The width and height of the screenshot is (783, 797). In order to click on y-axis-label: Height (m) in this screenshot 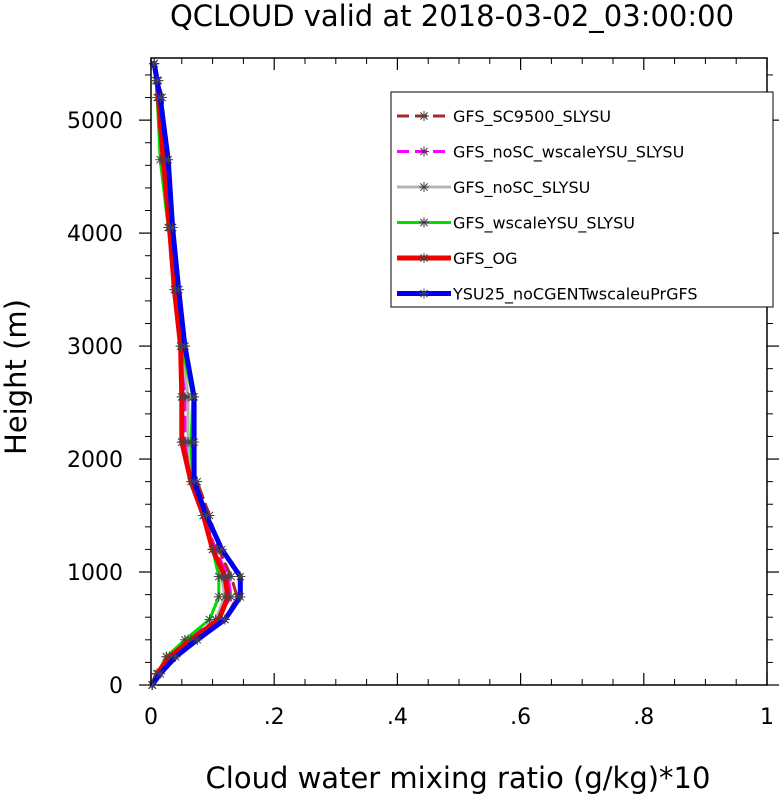, I will do `click(16, 377)`.